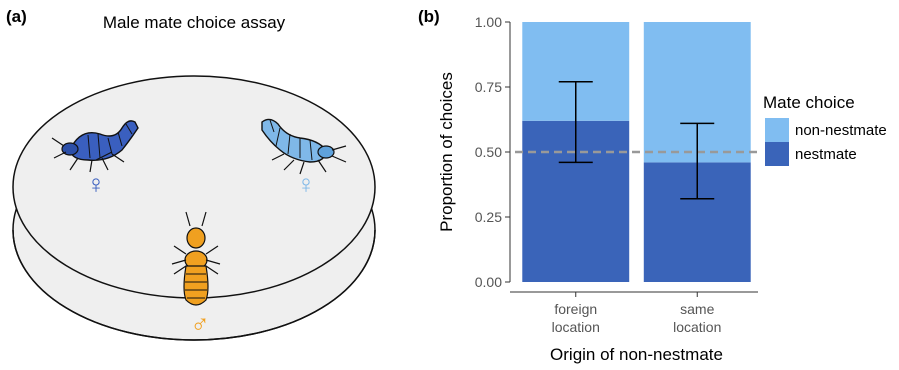 The width and height of the screenshot is (899, 370). I want to click on y-tick-label-0: 0.00, so click(488, 282).